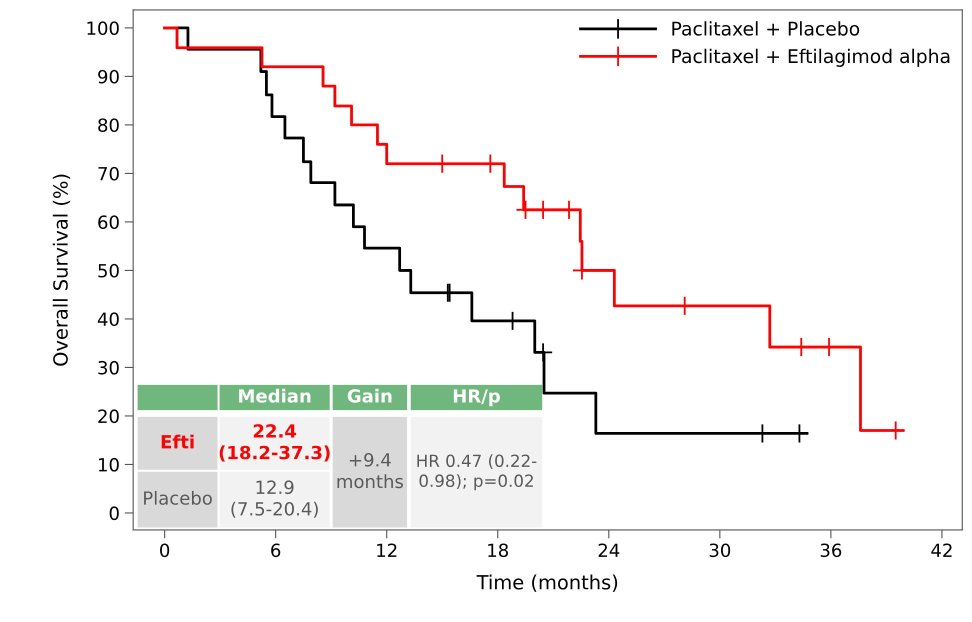 The width and height of the screenshot is (972, 622). I want to click on annotation: 22.4 (18.2-37.3), so click(275, 443).